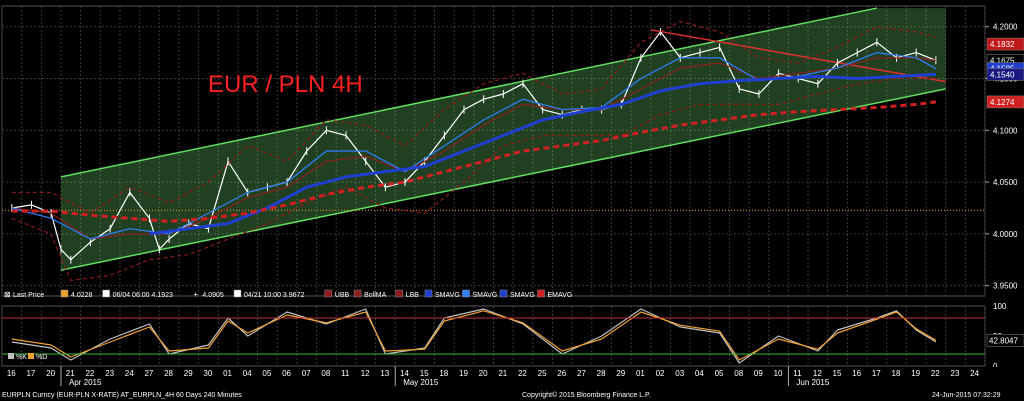 This screenshot has height=401, width=1024. I want to click on osc-tick-label: 0, so click(995, 366).